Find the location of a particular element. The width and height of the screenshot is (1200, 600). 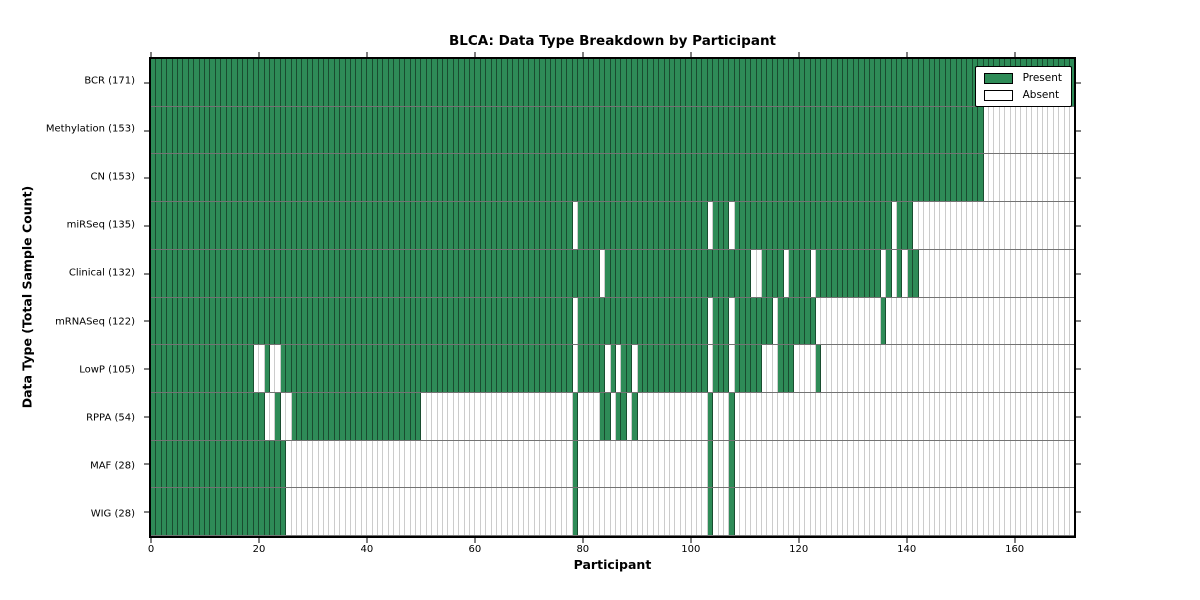

x-axis-label: Participant is located at coordinates (612, 564).